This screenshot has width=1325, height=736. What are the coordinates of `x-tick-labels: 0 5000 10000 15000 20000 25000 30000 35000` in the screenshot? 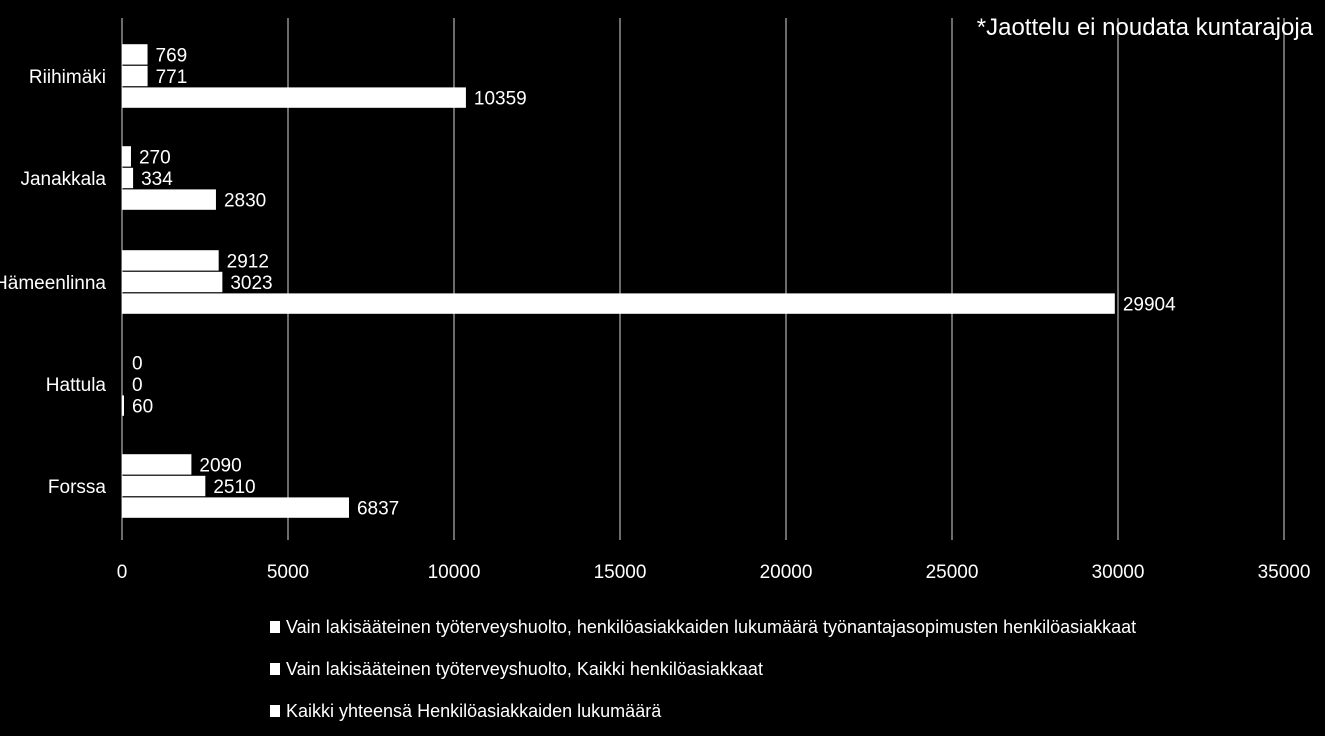 It's located at (714, 572).